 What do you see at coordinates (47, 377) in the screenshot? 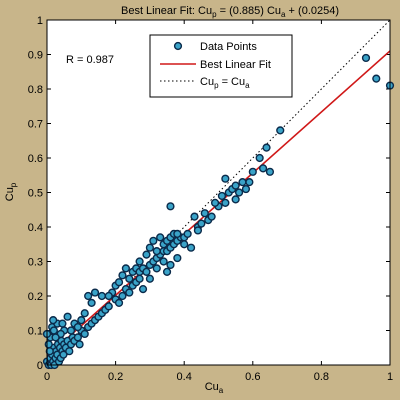
I see `x-tick-label: 0` at bounding box center [47, 377].